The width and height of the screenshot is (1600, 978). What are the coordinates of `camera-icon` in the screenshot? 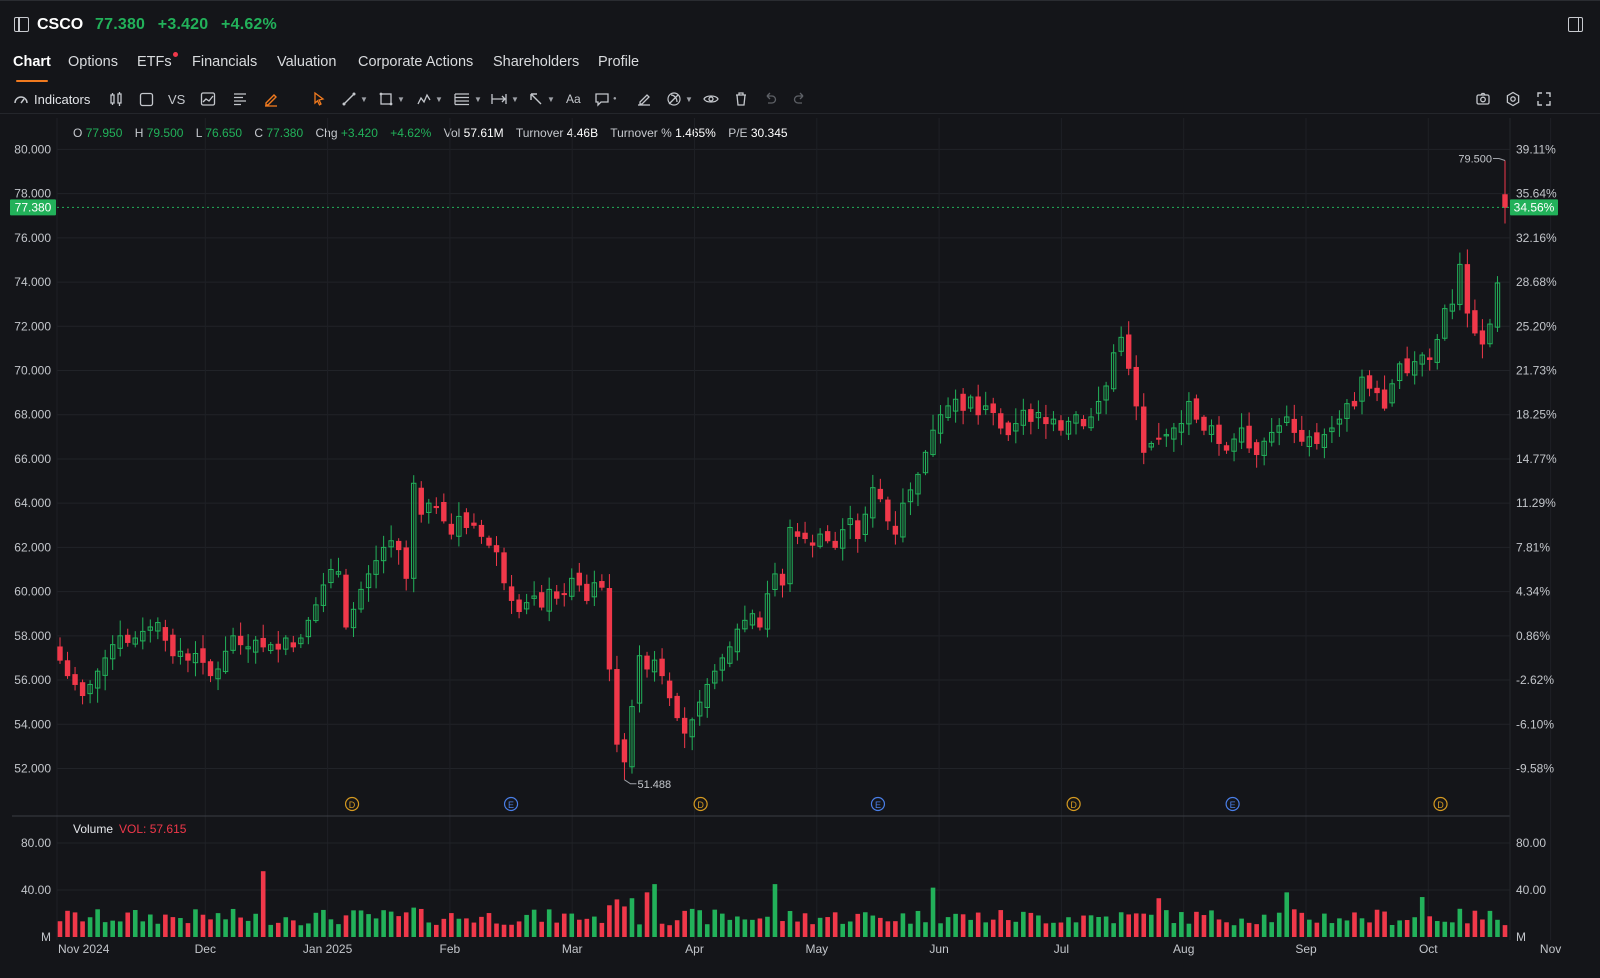 It's located at (1483, 99).